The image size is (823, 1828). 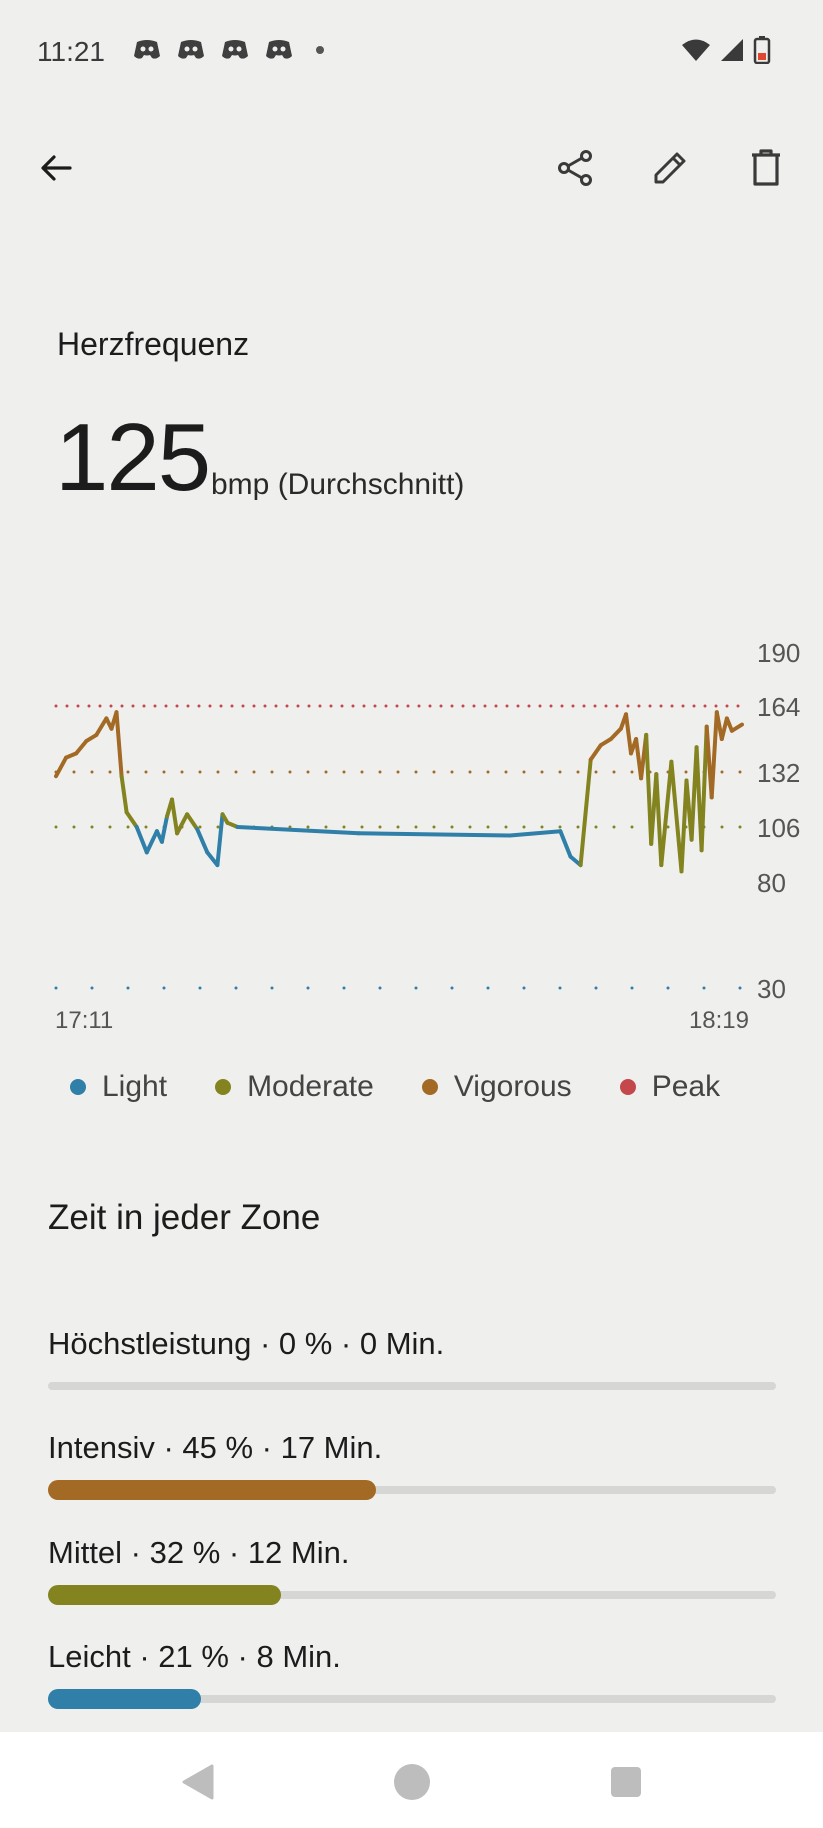 I want to click on wifi-icon, so click(x=696, y=50).